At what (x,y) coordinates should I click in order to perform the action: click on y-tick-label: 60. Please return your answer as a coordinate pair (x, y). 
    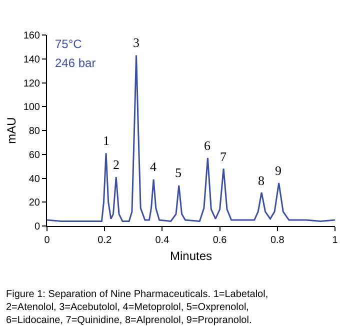
    Looking at the image, I should click on (34, 155).